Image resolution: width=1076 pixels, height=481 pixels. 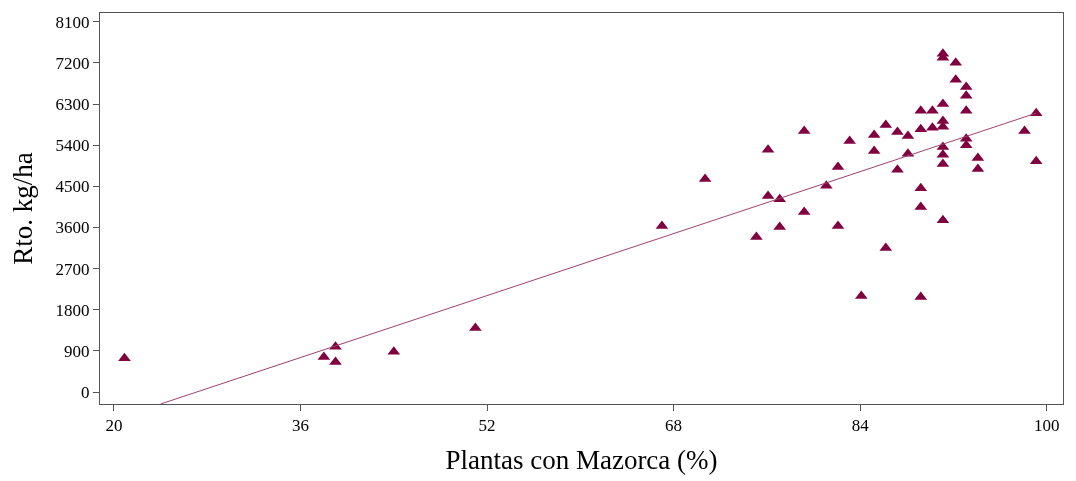 I want to click on y-tick-label: 3600, so click(x=72, y=228).